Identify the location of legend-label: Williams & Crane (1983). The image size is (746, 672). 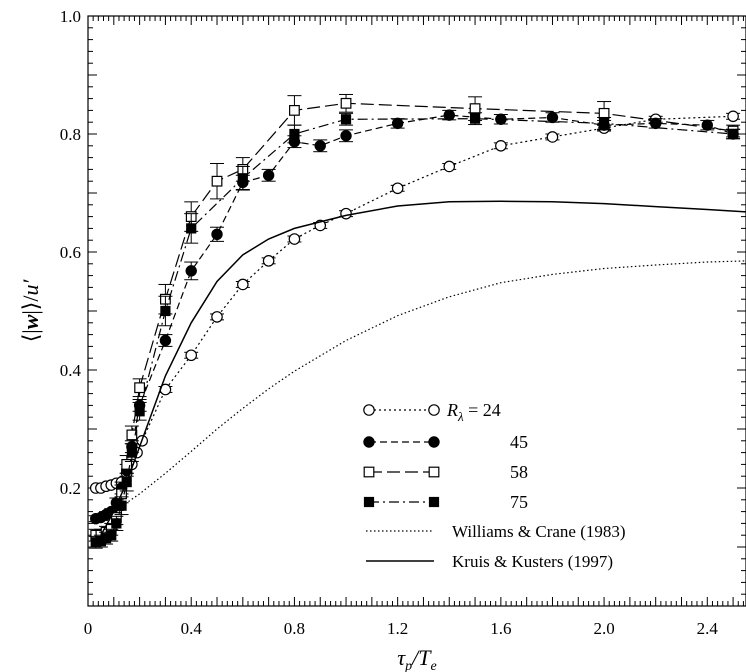
(539, 531).